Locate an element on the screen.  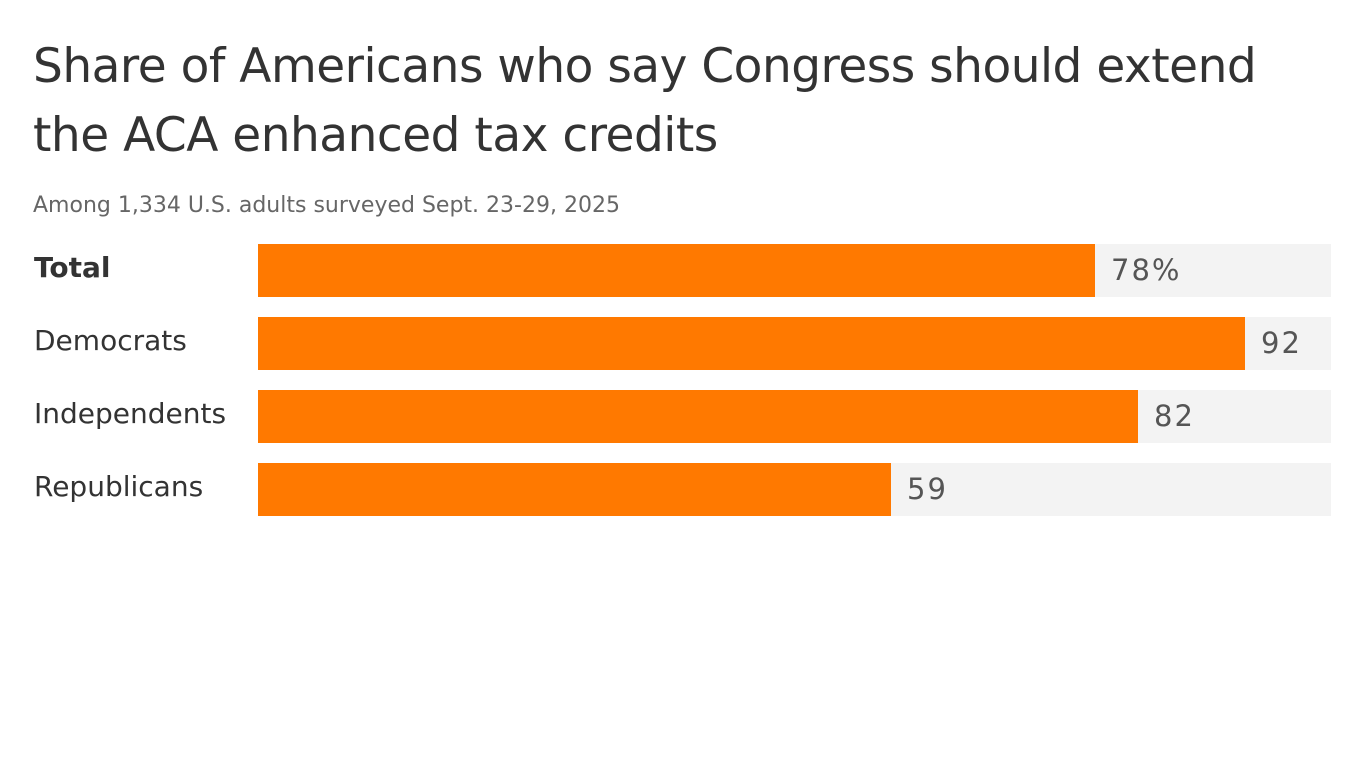
bar-track: 59 is located at coordinates (794, 489).